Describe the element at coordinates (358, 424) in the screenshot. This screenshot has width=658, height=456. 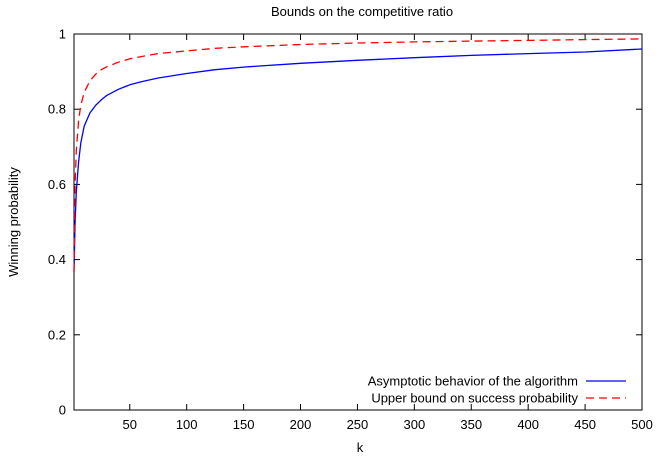
I see `x-tick-label: 250` at that location.